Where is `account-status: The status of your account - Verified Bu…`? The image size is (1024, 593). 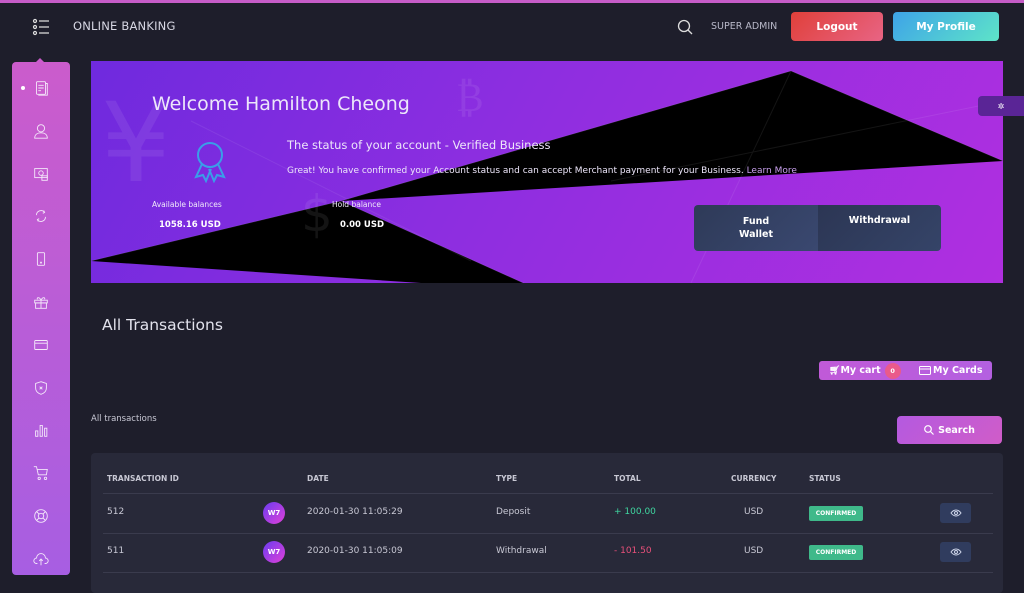
account-status: The status of your account - Verified Bu… is located at coordinates (419, 145).